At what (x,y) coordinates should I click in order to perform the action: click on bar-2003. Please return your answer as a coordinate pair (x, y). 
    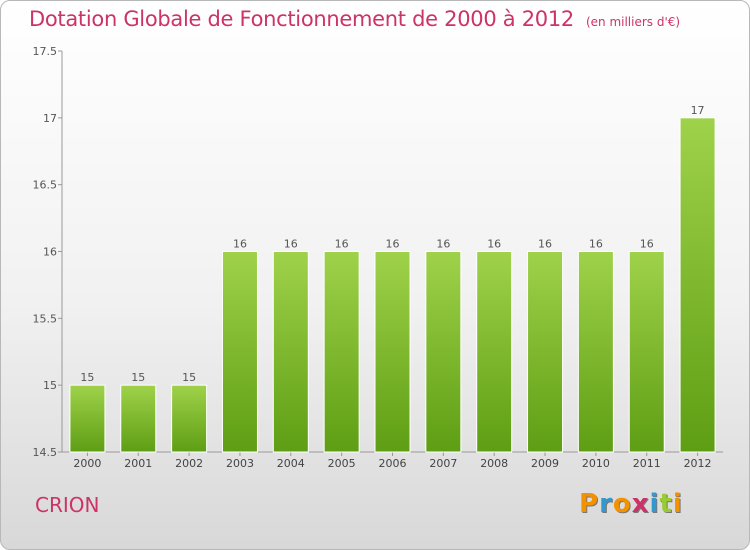
    Looking at the image, I should click on (239, 352).